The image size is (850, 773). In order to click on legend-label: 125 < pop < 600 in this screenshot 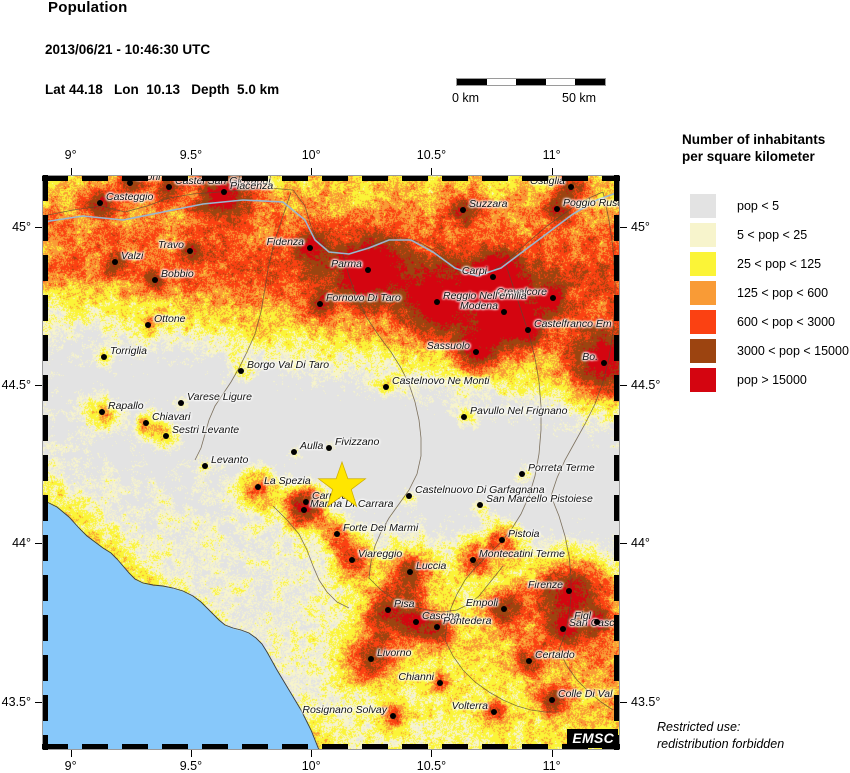, I will do `click(783, 292)`.